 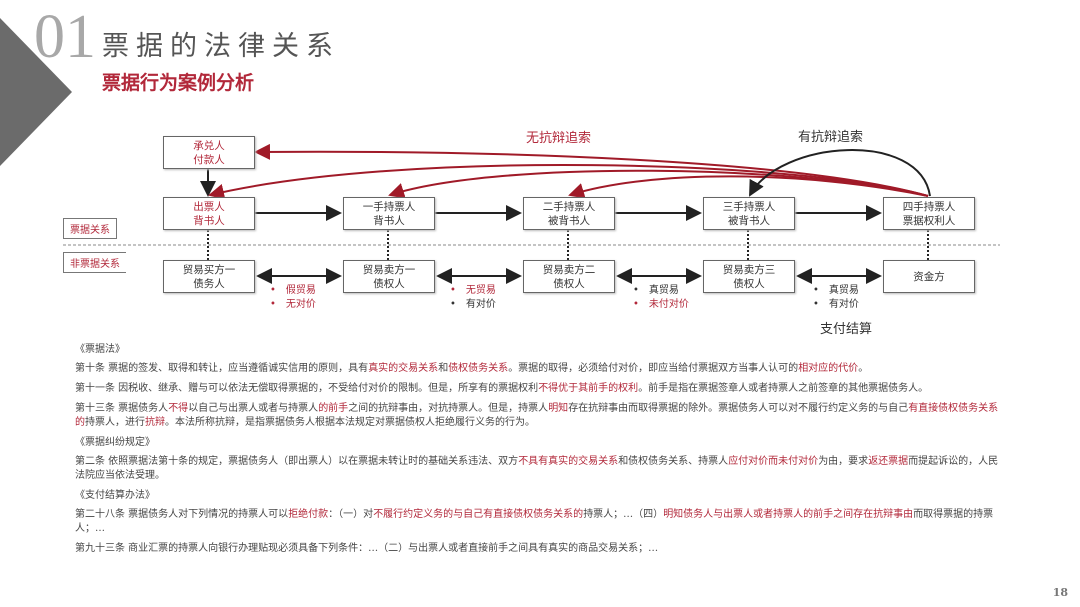 I want to click on holder-3-box: 三手持票人 被背书人, so click(x=749, y=213).